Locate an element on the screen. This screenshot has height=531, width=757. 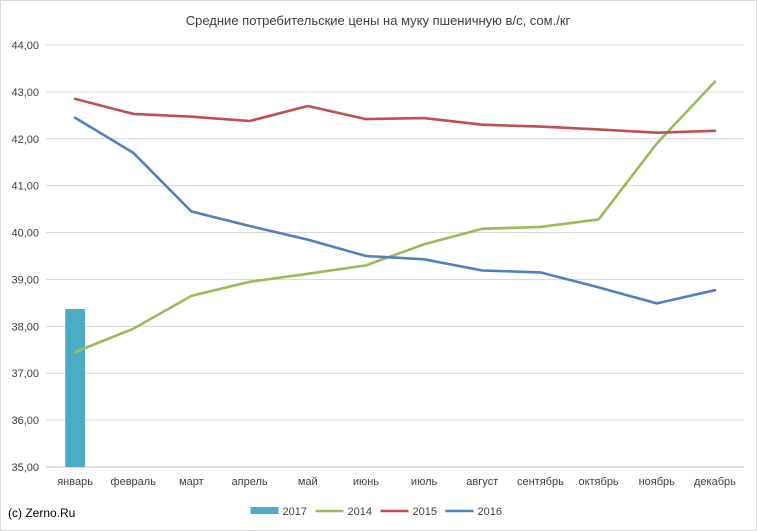
legend-label-2016: 2016 is located at coordinates (490, 512).